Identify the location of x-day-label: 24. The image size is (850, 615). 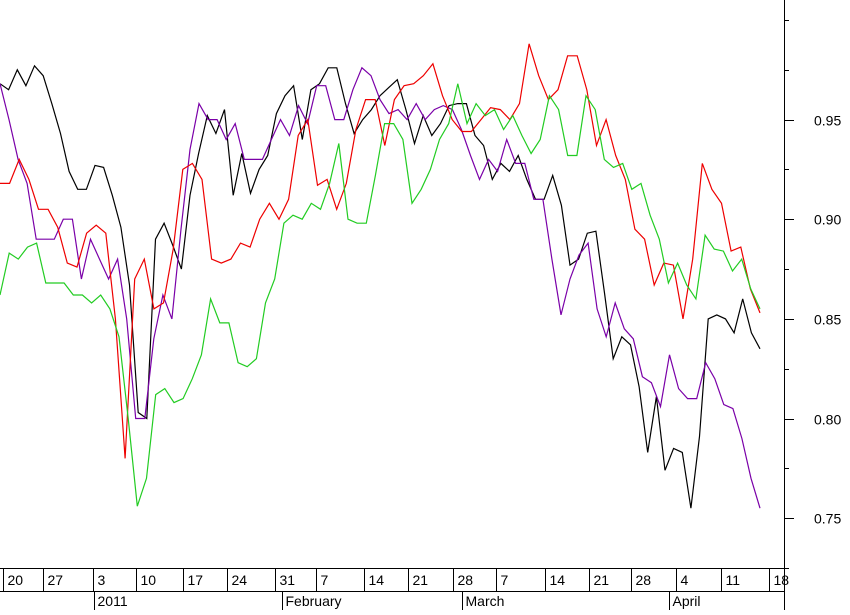
(240, 580).